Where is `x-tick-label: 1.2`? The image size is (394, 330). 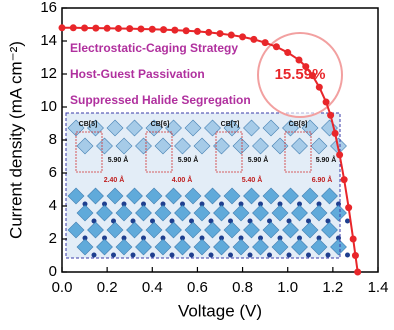
x-tick-label: 1.2 is located at coordinates (332, 287).